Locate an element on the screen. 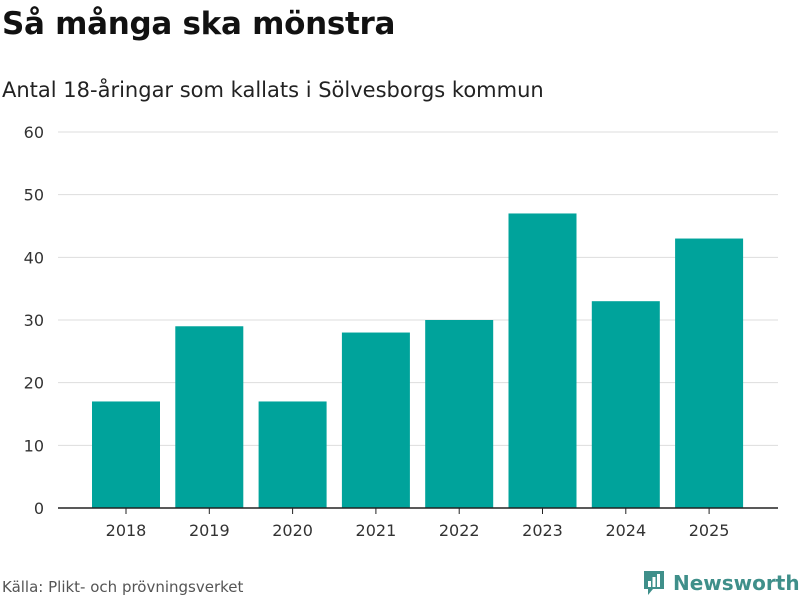 This screenshot has width=800, height=600. bar-2018 is located at coordinates (126, 454).